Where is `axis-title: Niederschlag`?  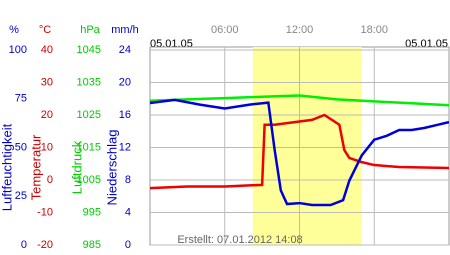 axis-title: Niederschlag is located at coordinates (111, 168).